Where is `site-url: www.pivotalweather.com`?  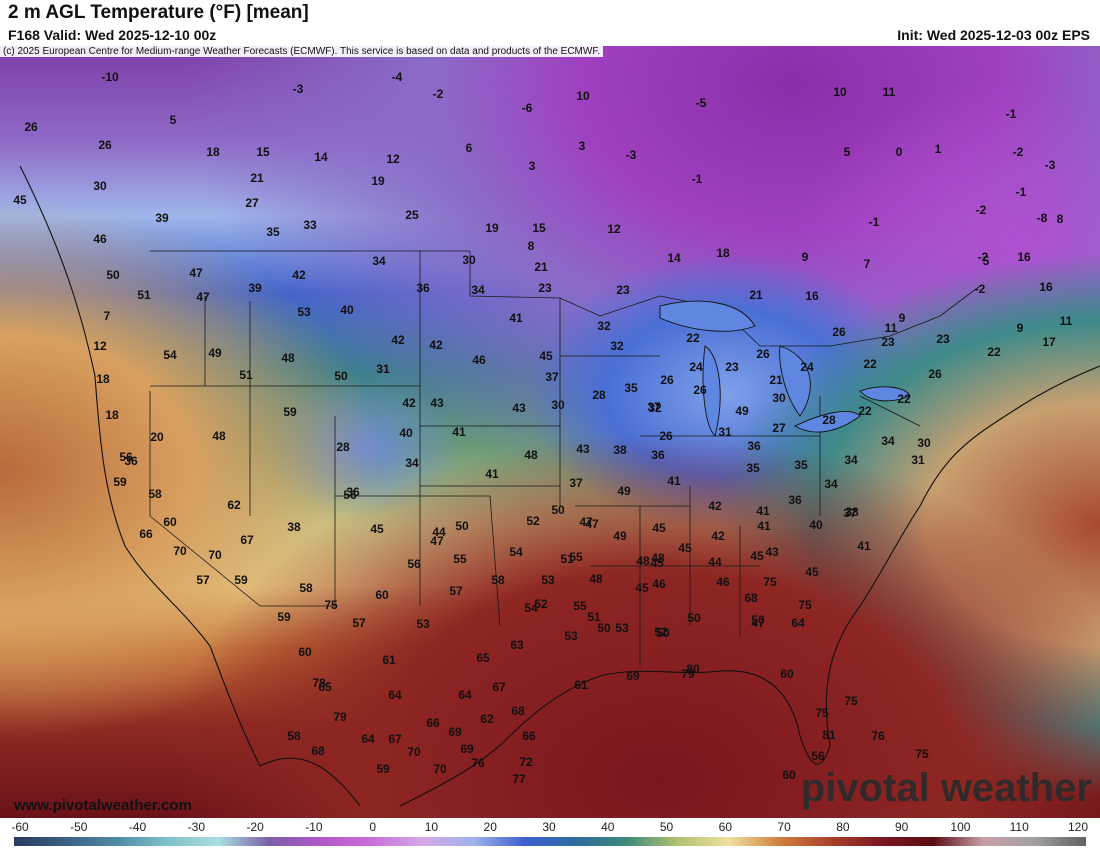
site-url: www.pivotalweather.com is located at coordinates (103, 805).